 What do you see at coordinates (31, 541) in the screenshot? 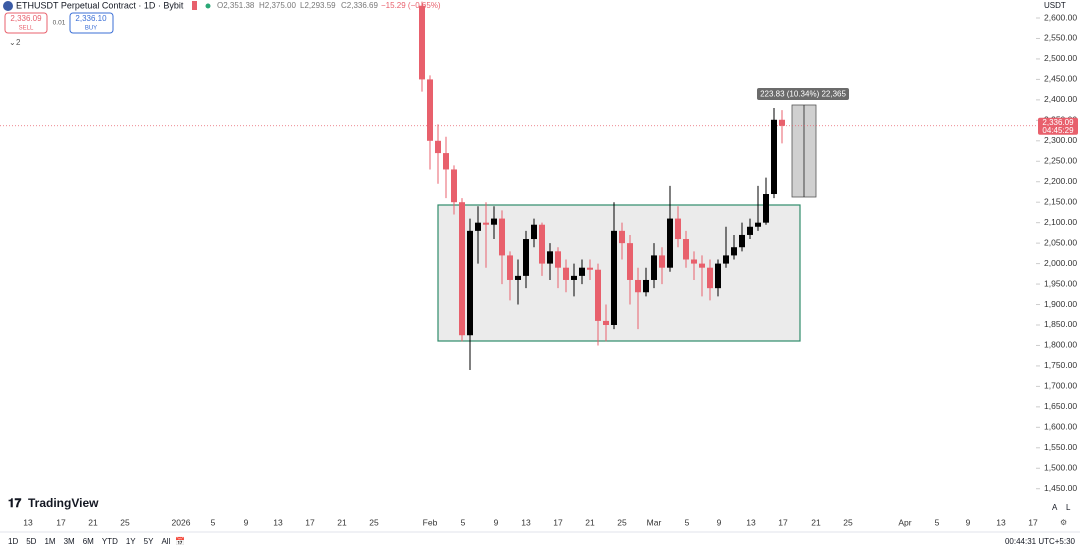
I see `range-button: 5D` at bounding box center [31, 541].